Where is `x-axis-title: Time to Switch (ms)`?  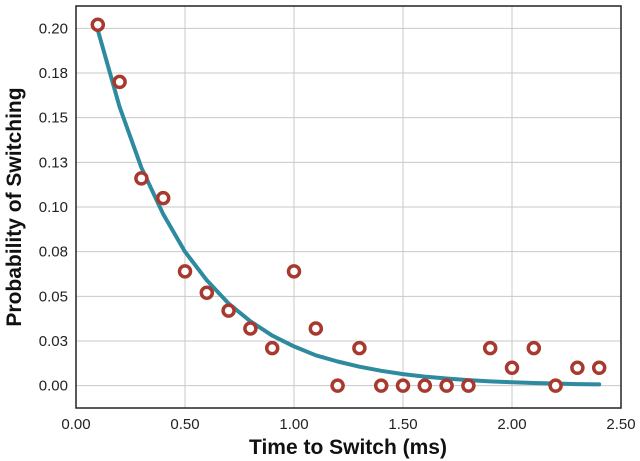 x-axis-title: Time to Switch (ms) is located at coordinates (348, 447).